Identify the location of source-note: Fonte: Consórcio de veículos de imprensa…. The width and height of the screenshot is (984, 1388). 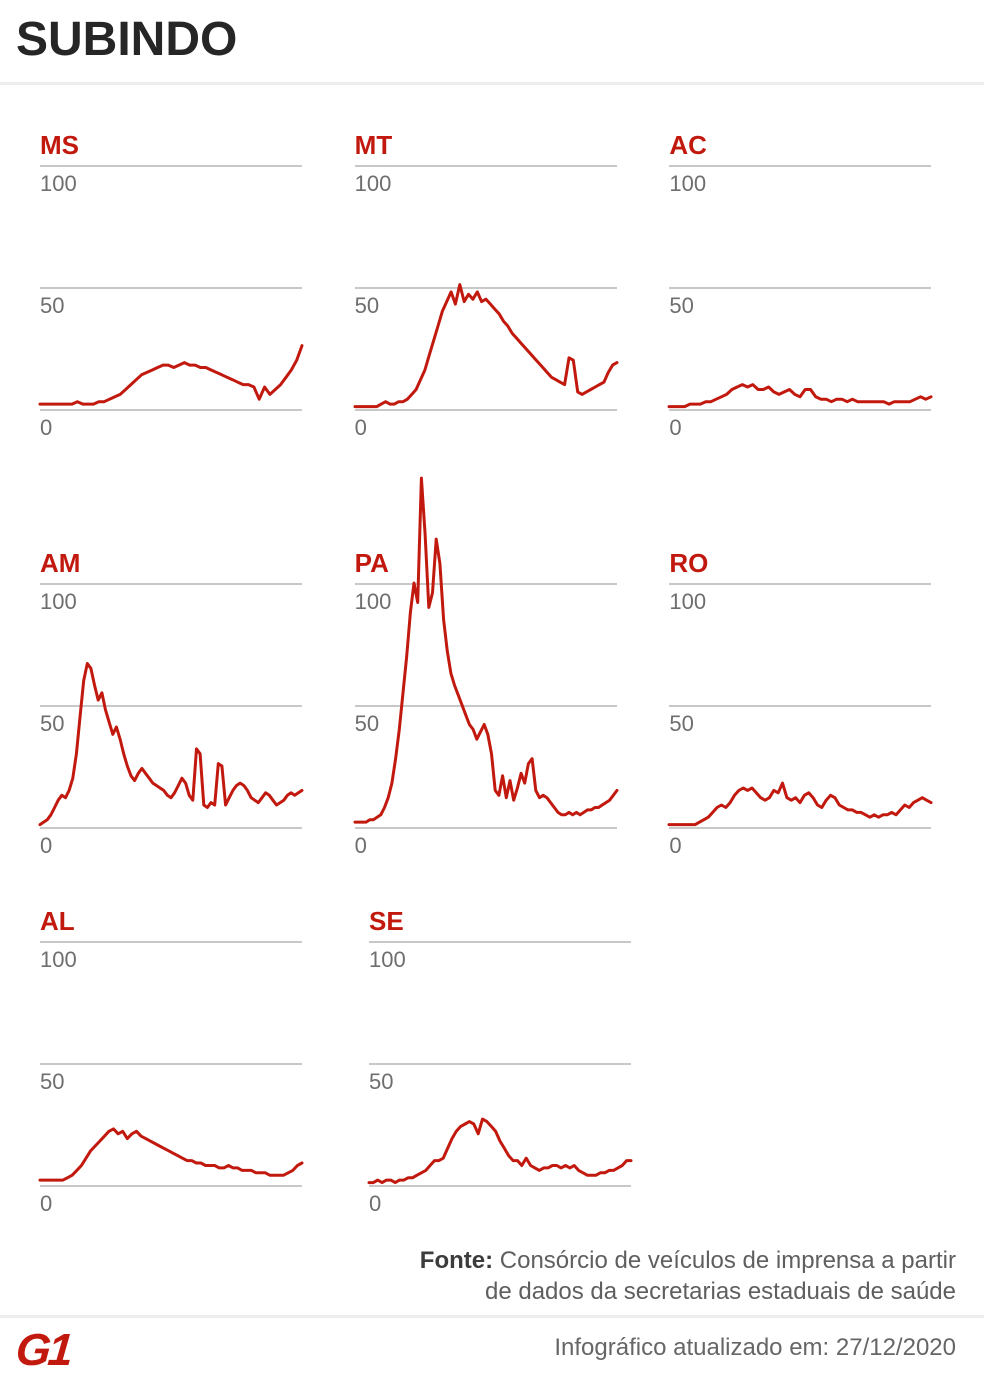
(492, 1276).